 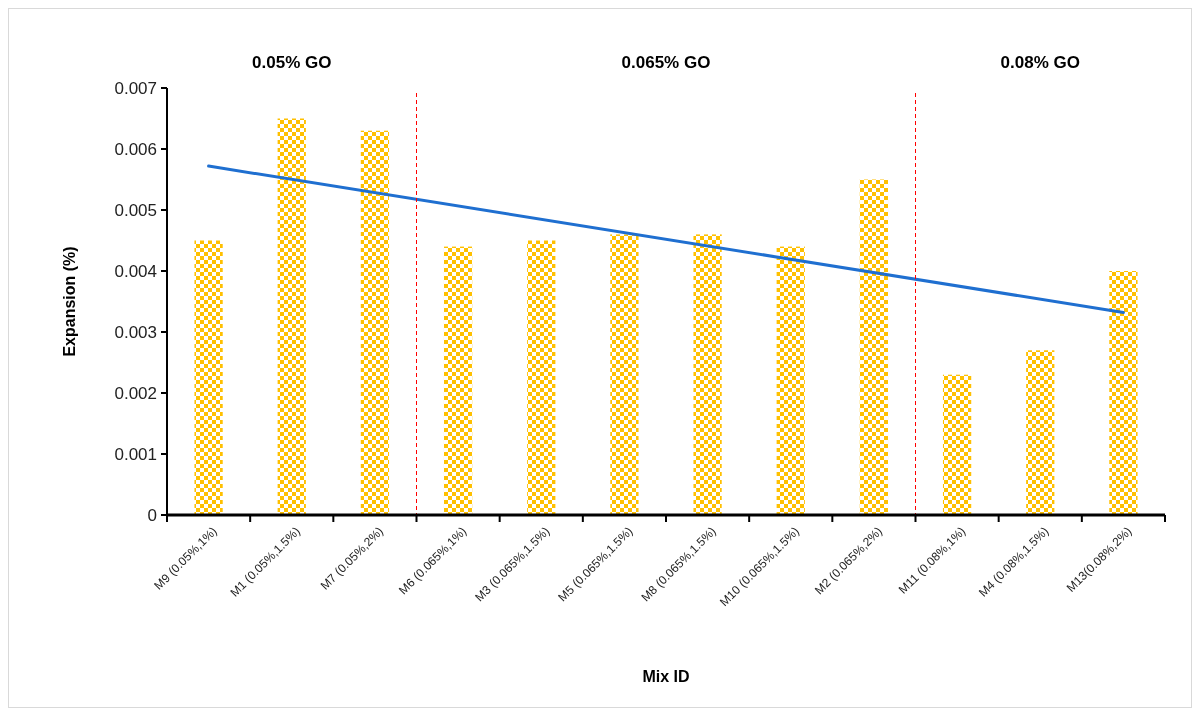 What do you see at coordinates (135, 271) in the screenshot?
I see `y-tick-label: 0.004` at bounding box center [135, 271].